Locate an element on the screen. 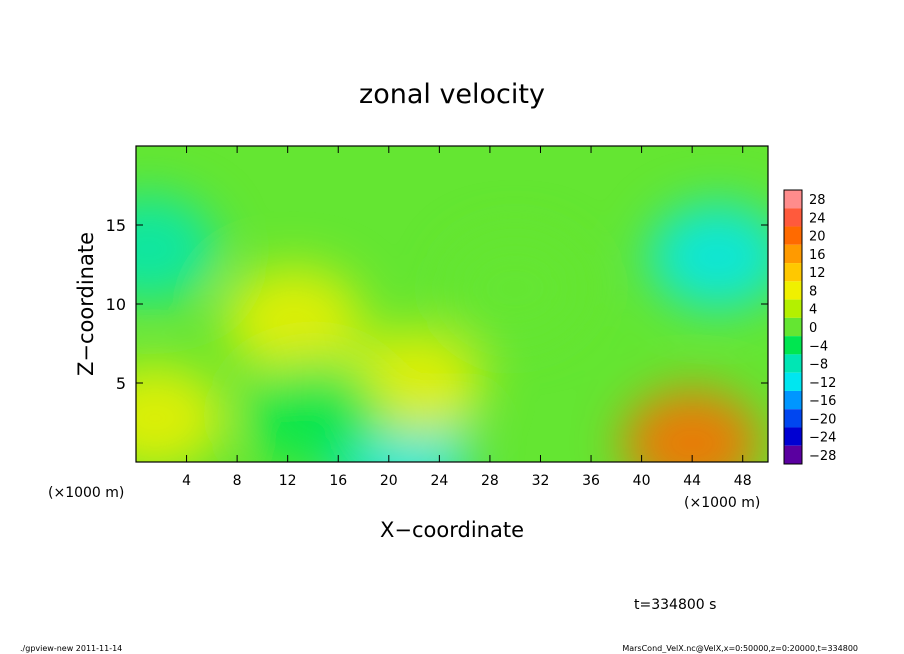 This screenshot has width=904, height=654. x-tick-label: 40 is located at coordinates (642, 481).